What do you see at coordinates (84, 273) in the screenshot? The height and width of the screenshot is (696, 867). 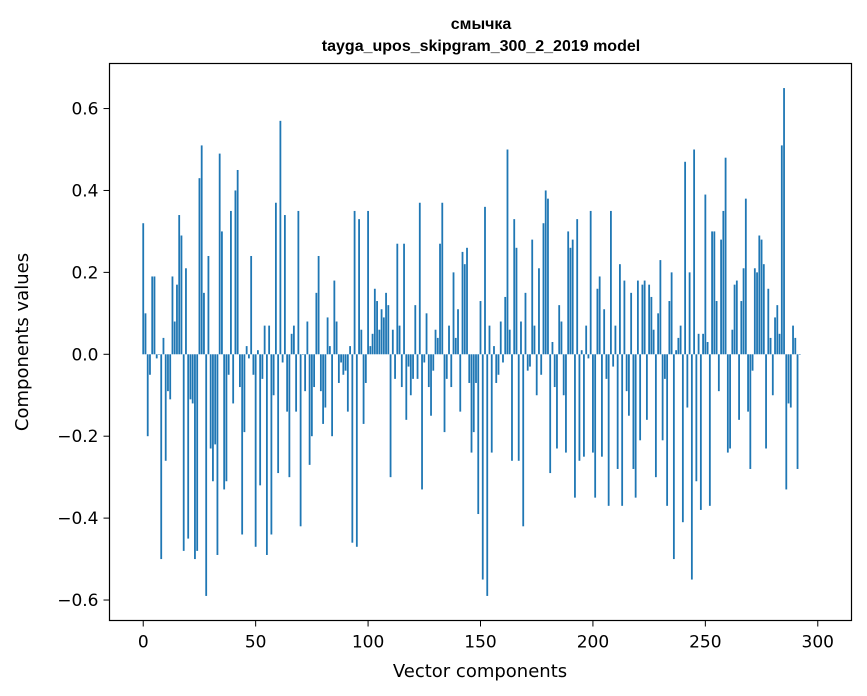 I see `y-tick-label: 0.2` at bounding box center [84, 273].